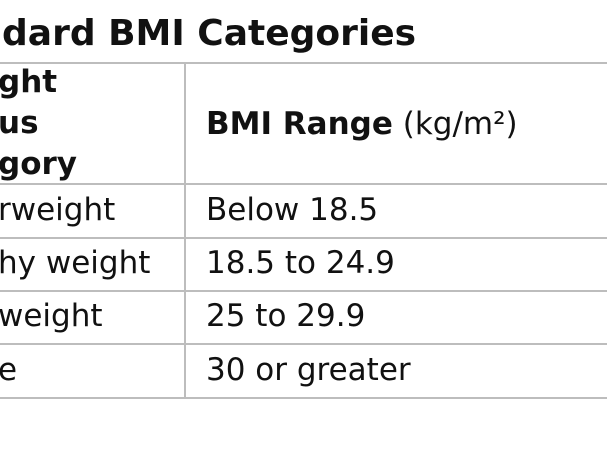 This screenshot has width=607, height=454. I want to click on header-cell-line: gory, so click(38, 164).